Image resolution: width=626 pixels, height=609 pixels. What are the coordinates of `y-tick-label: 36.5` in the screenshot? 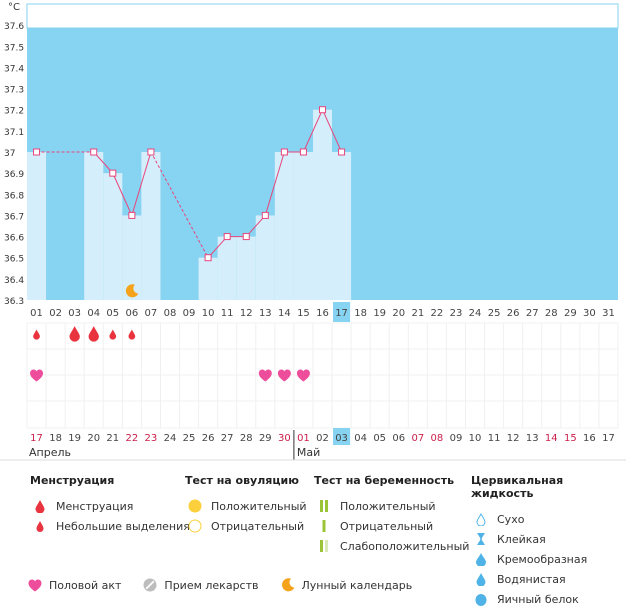 It's located at (14, 260).